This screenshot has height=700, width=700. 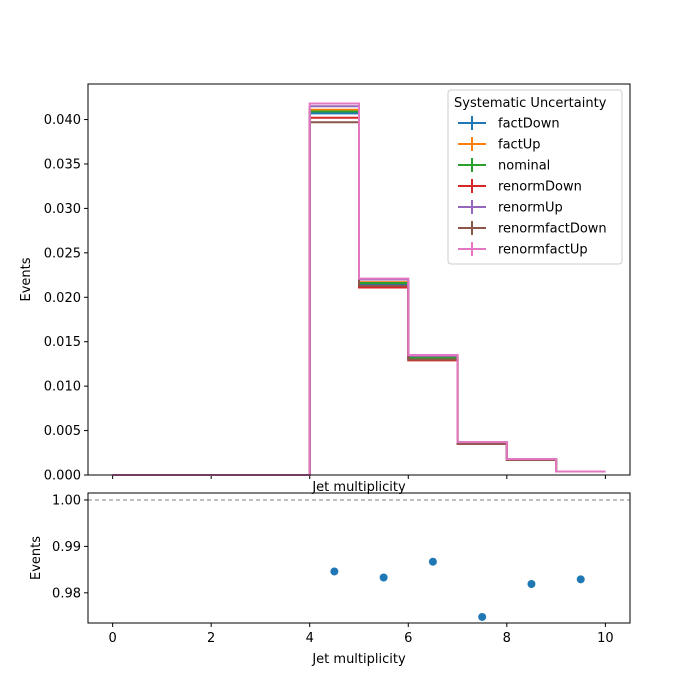 What do you see at coordinates (358, 487) in the screenshot?
I see `main-x-axis-label: Jet multiplicity` at bounding box center [358, 487].